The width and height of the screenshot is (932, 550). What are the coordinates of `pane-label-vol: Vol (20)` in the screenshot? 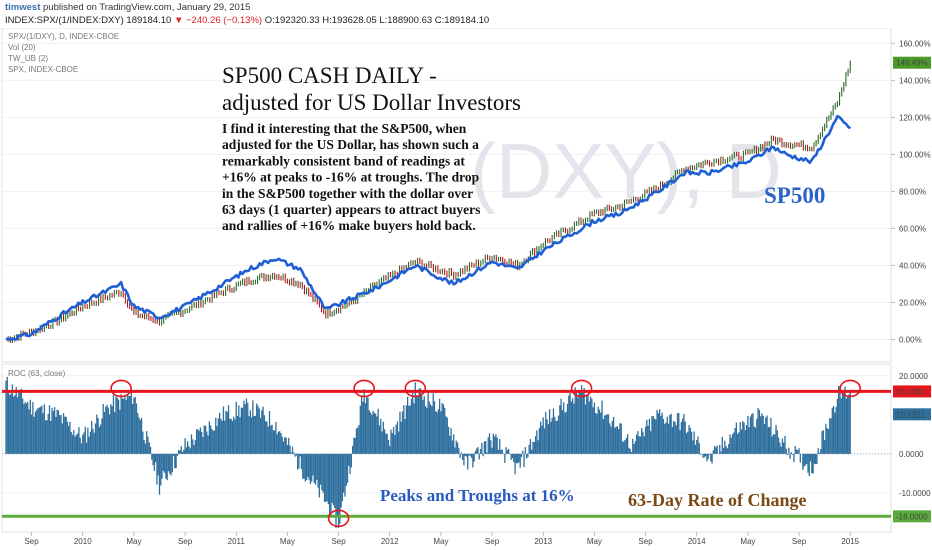 It's located at (22, 47).